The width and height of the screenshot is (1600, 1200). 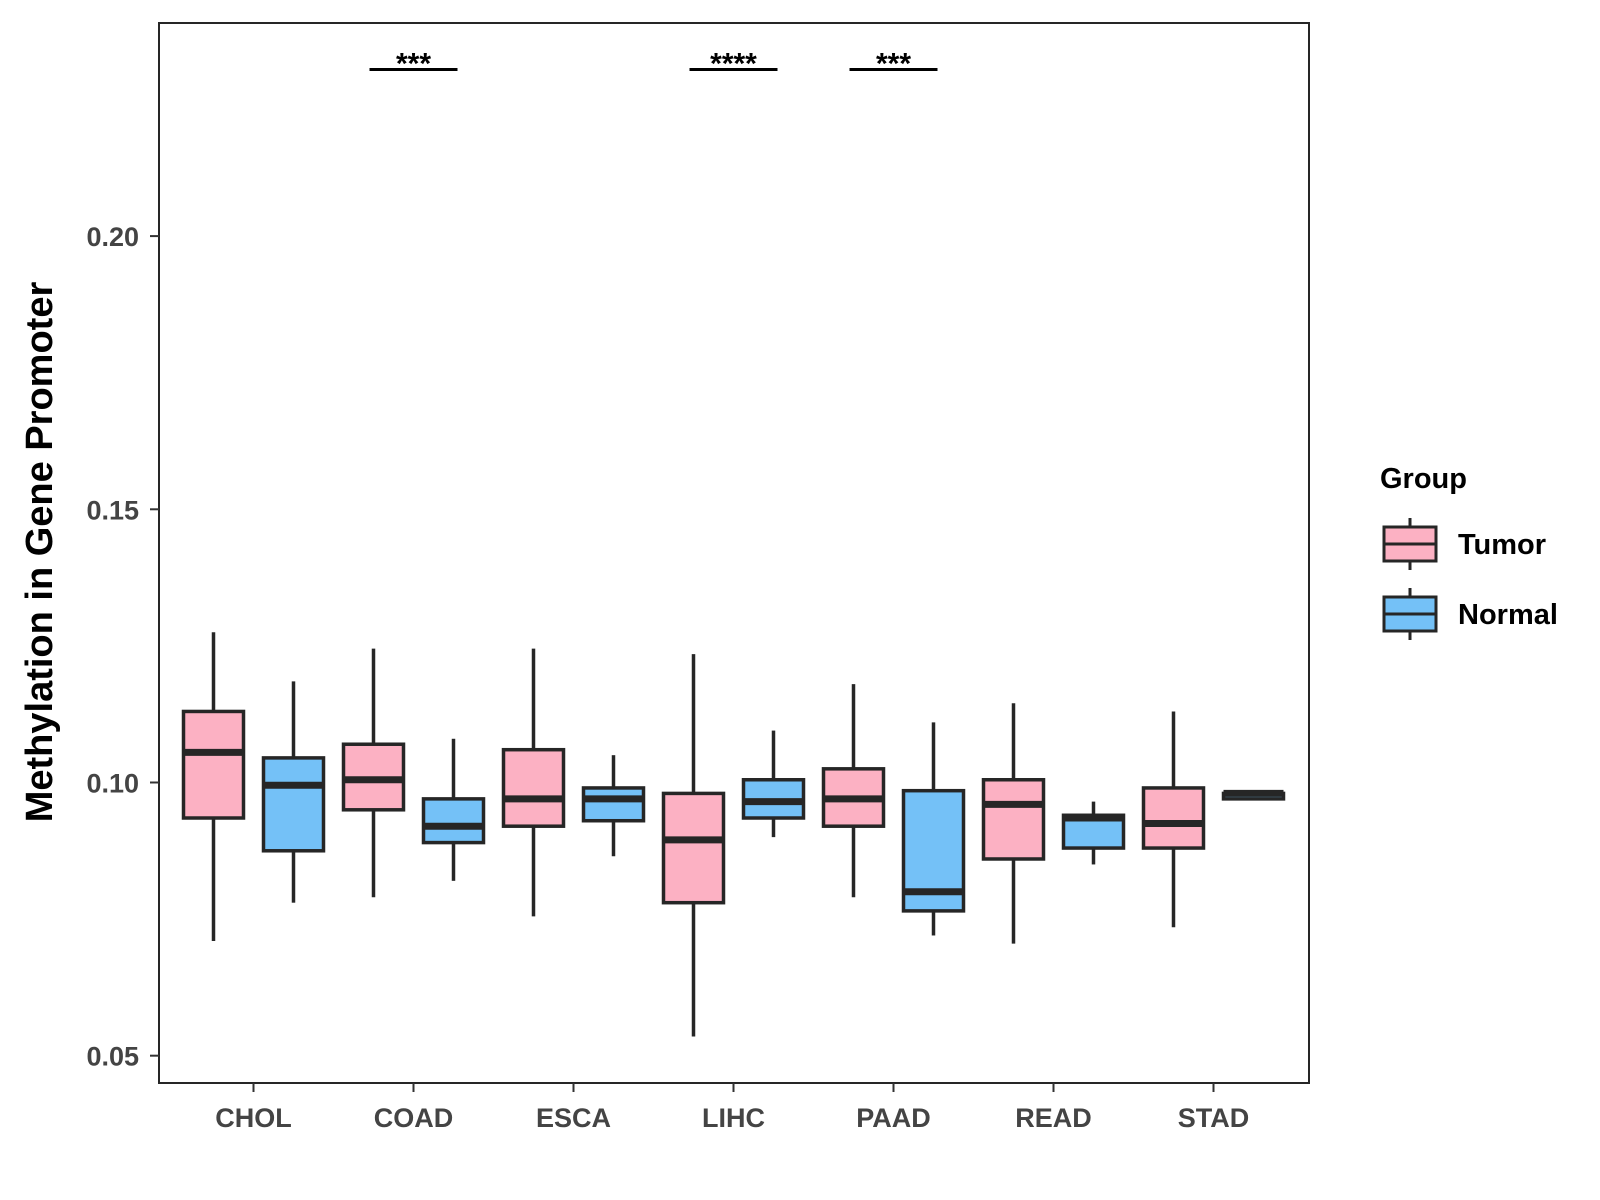 I want to click on y-tick-label: 0.05, so click(x=112, y=1057).